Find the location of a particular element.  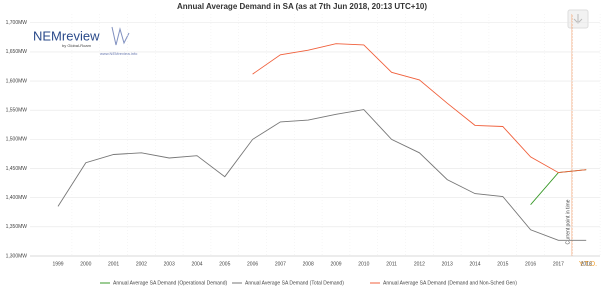

x-tick-label: 2012 is located at coordinates (419, 264).